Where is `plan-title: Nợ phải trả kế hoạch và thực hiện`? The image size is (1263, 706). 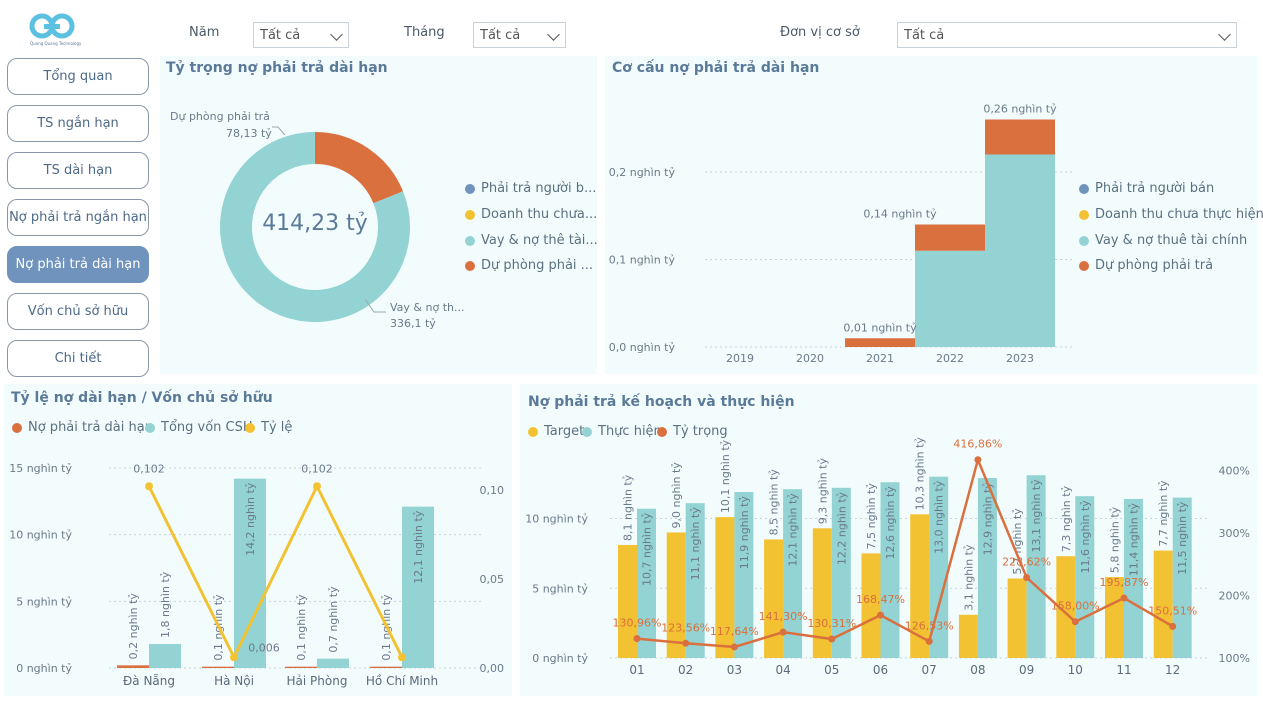
plan-title: Nợ phải trả kế hoạch và thực hiện is located at coordinates (661, 402).